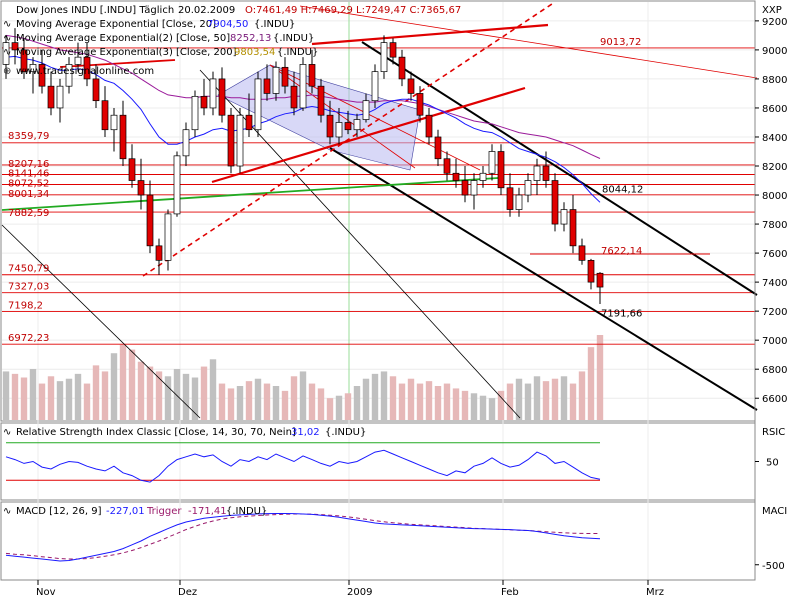  I want to click on level-label: 7450,79, so click(28, 269).